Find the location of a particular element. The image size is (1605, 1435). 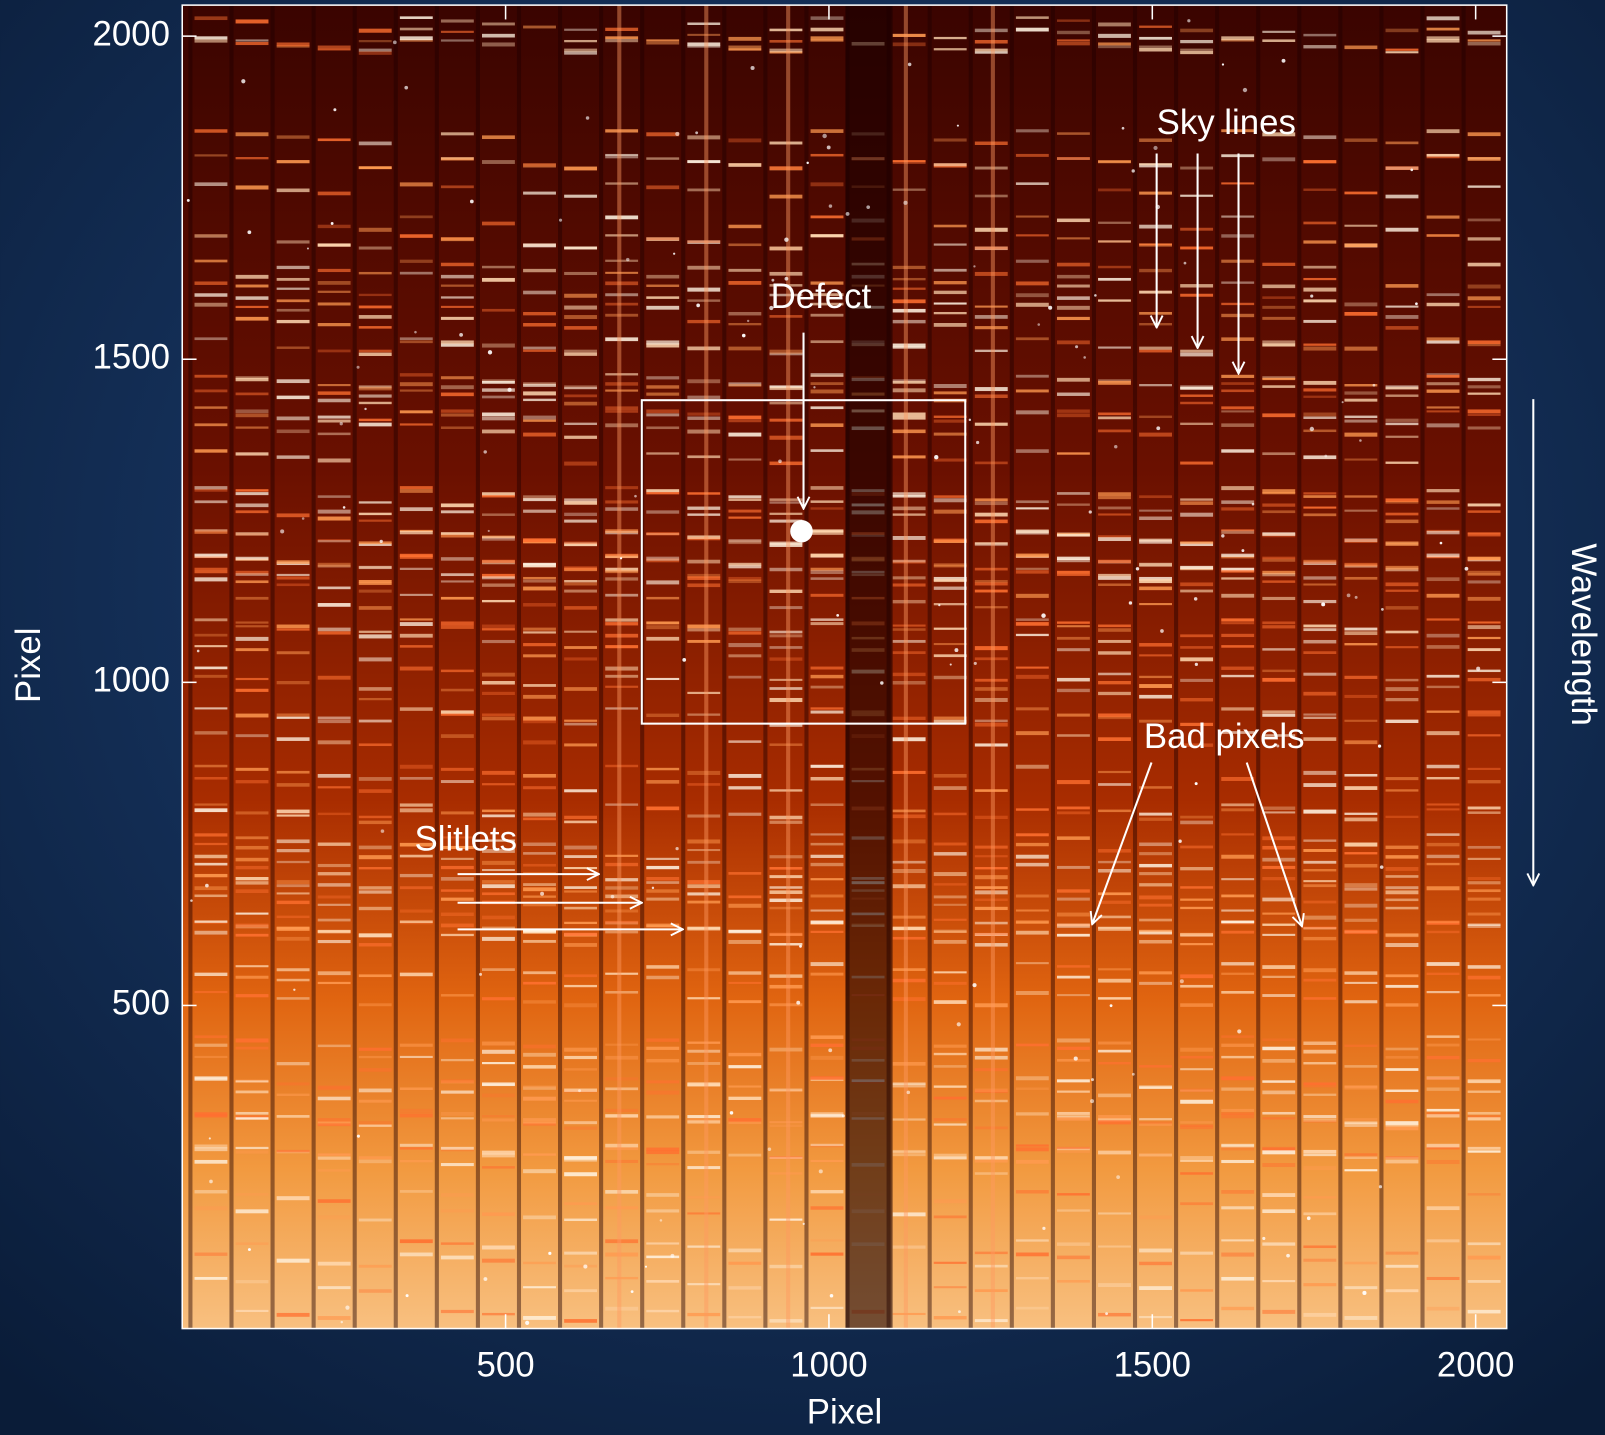

y-tick-label: 500 is located at coordinates (141, 1003).